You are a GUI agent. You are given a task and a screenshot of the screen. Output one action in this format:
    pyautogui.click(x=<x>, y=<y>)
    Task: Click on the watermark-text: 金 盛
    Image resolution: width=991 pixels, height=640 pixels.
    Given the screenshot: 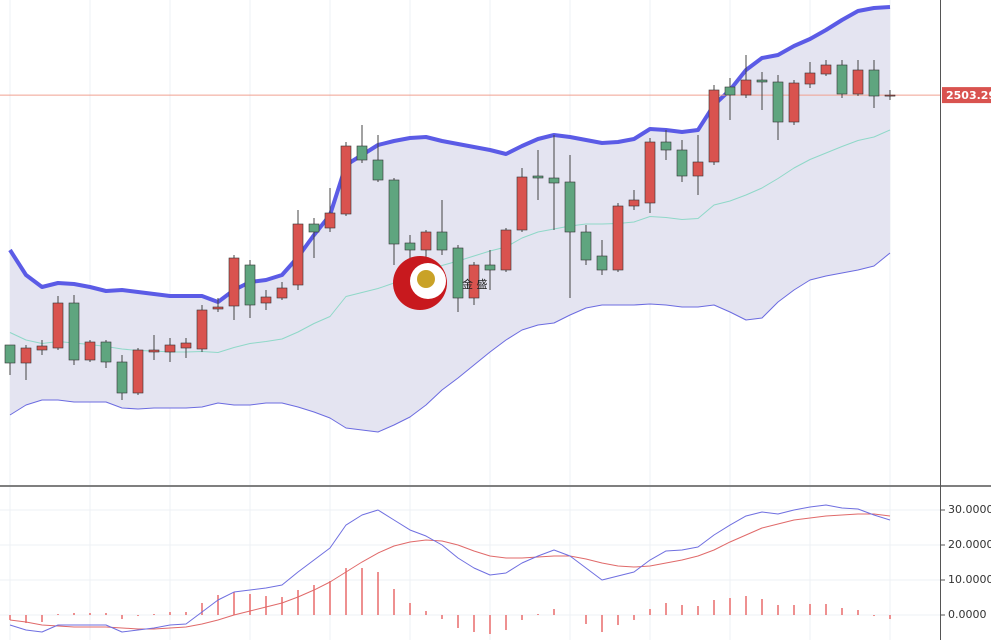 What is the action you would take?
    pyautogui.click(x=475, y=284)
    